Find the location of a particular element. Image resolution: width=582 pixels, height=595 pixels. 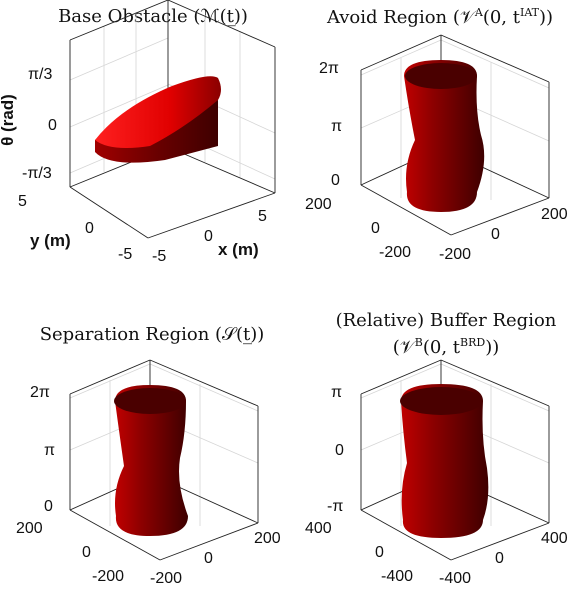

x-axis-label: x (m) is located at coordinates (238, 249).